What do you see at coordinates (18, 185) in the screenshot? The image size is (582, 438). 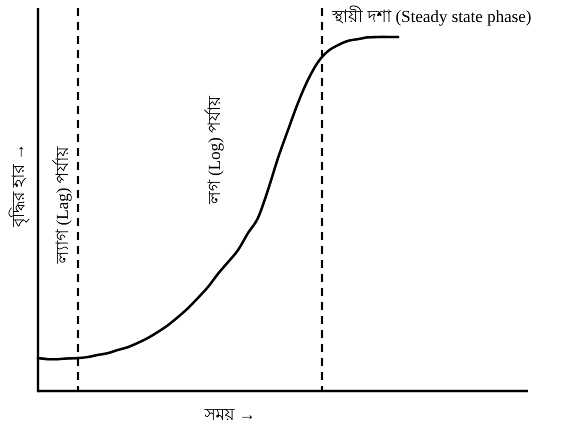 I see `ylabel: বৃদ্ধির হার →` at bounding box center [18, 185].